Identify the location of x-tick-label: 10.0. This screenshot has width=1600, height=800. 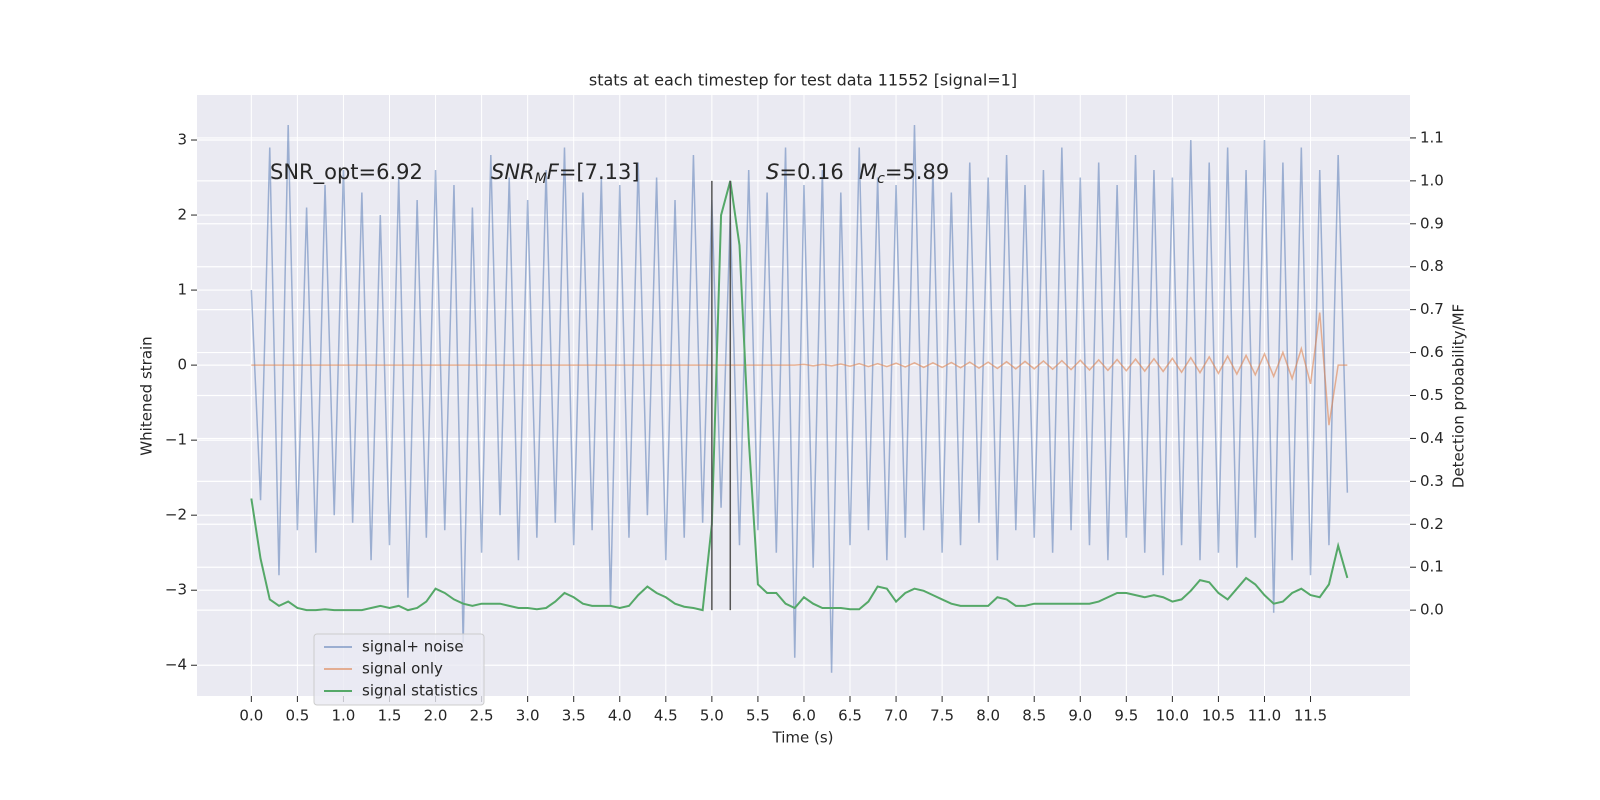
(1172, 716).